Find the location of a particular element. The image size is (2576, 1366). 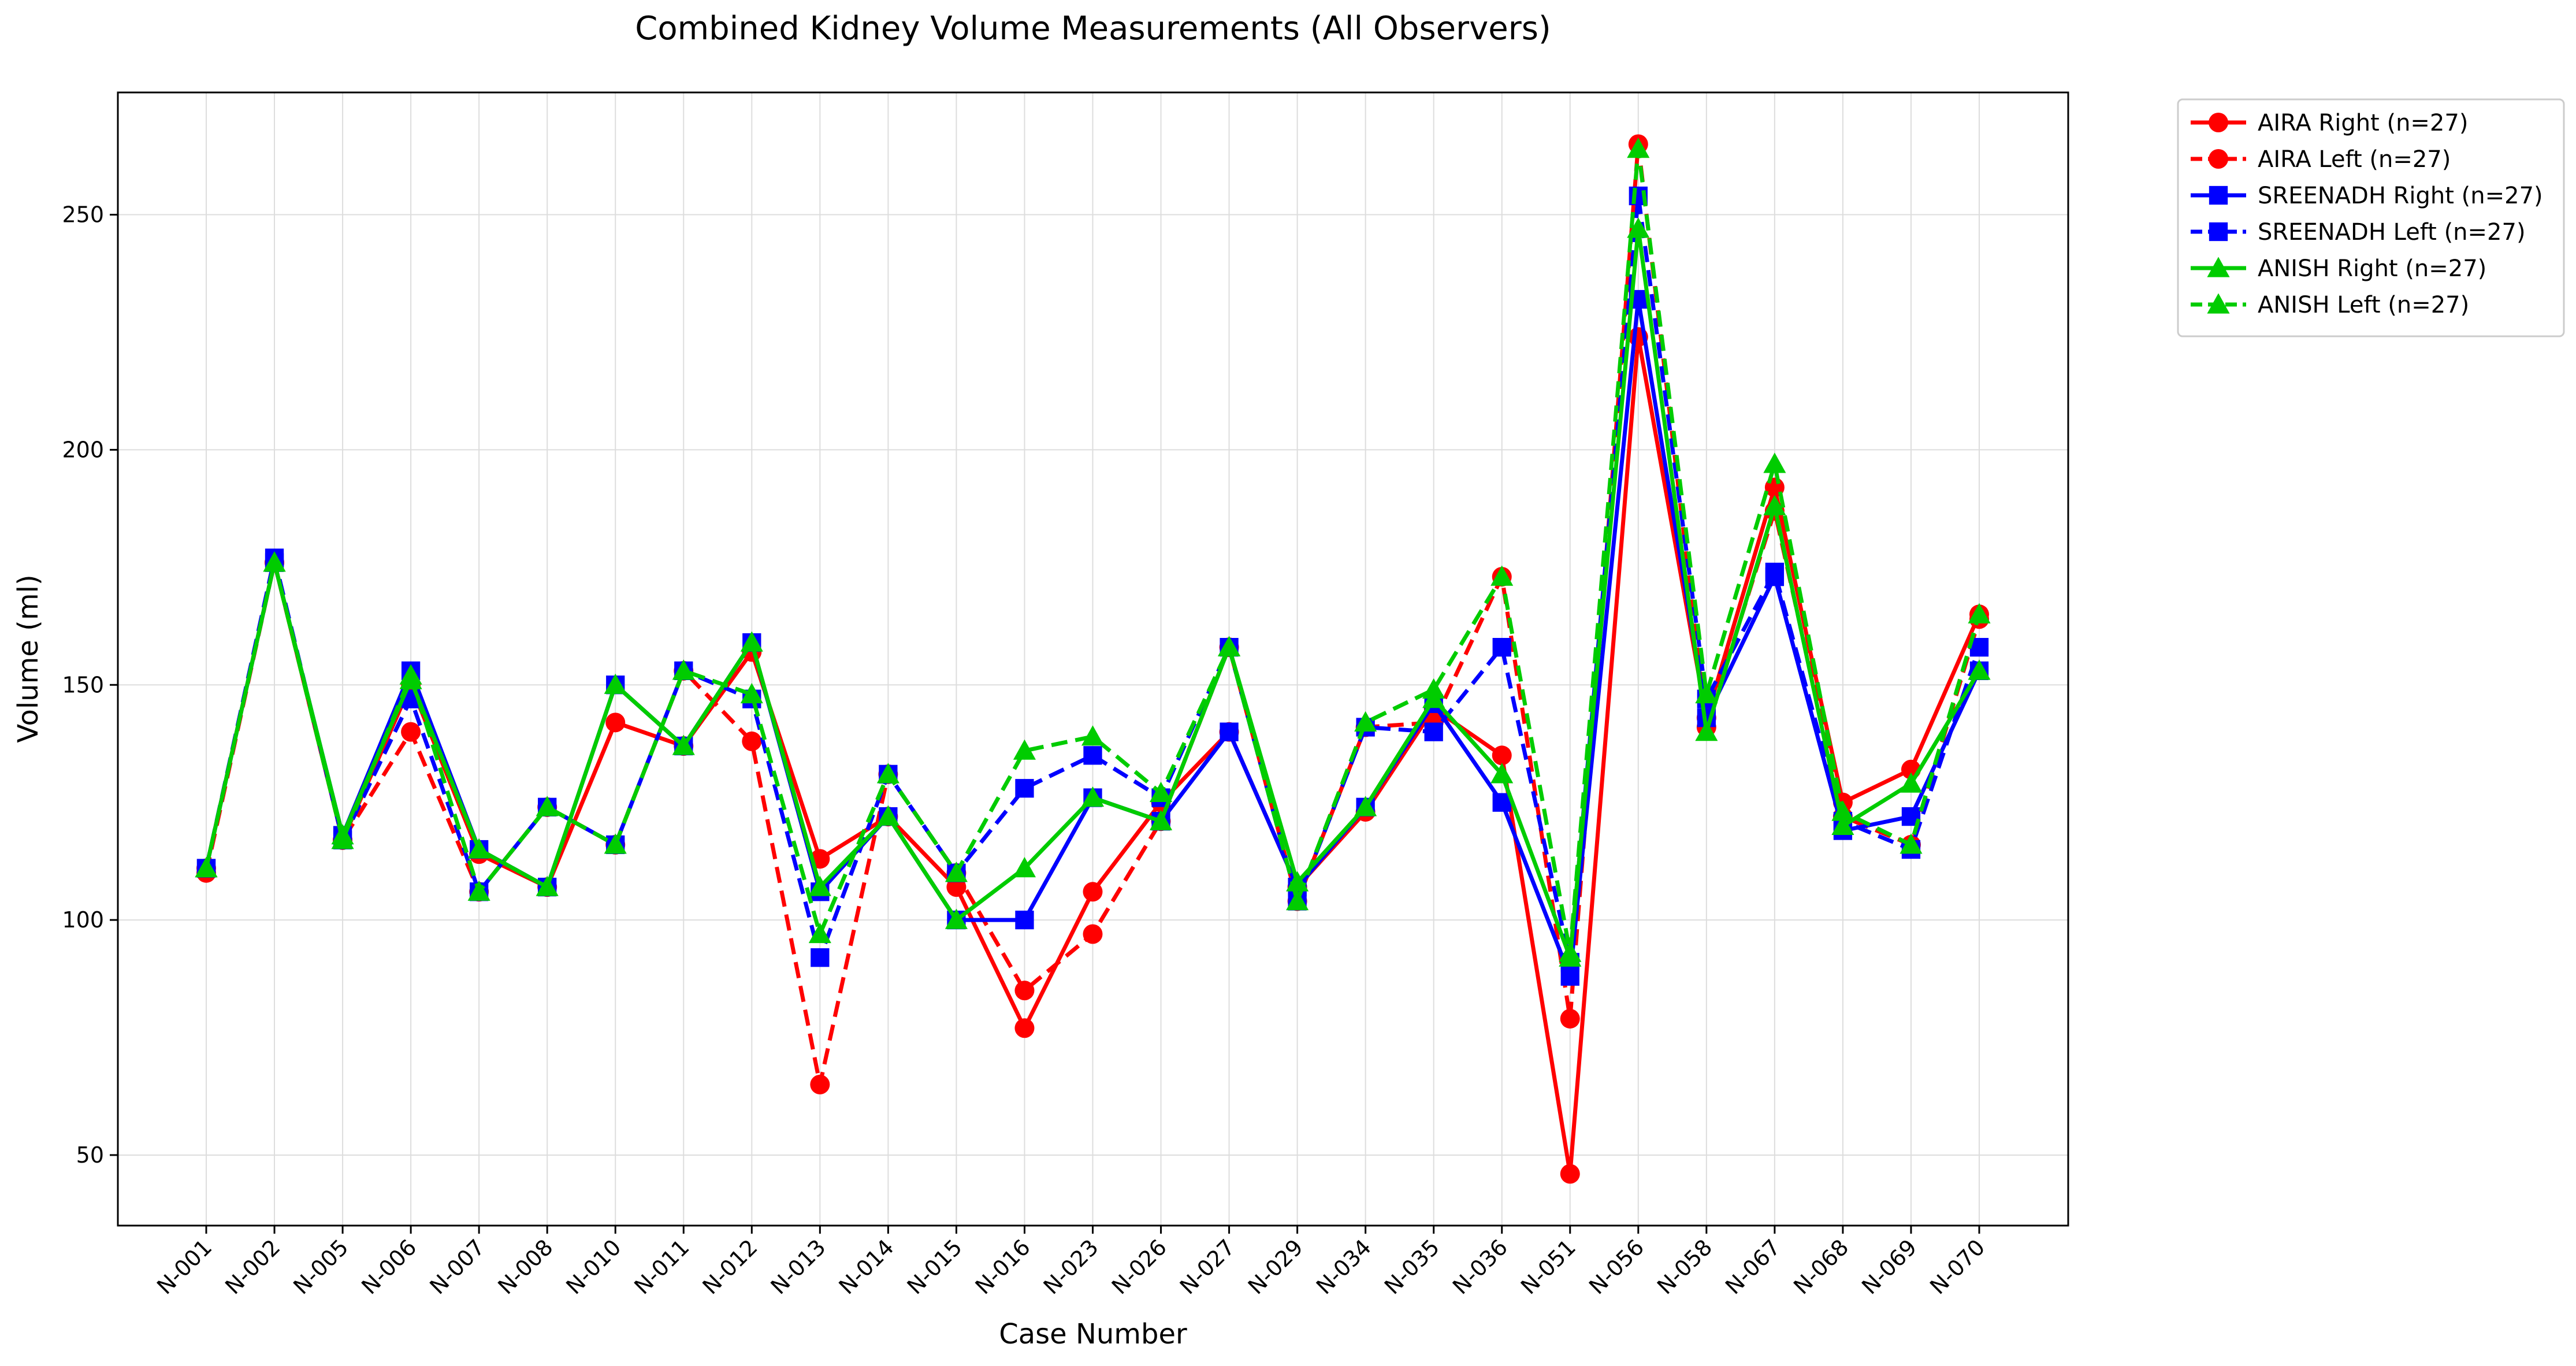

legend-entry: ANISH Right (n=27) is located at coordinates (2338, 268).